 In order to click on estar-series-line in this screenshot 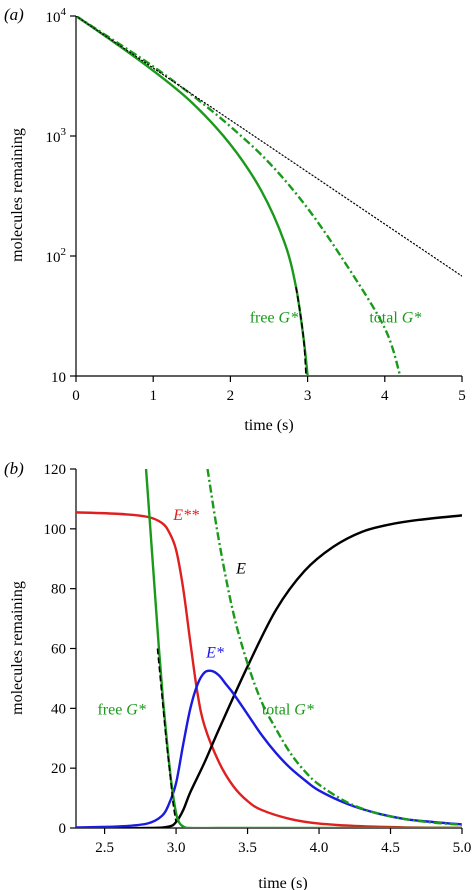, I will do `click(269, 748)`.